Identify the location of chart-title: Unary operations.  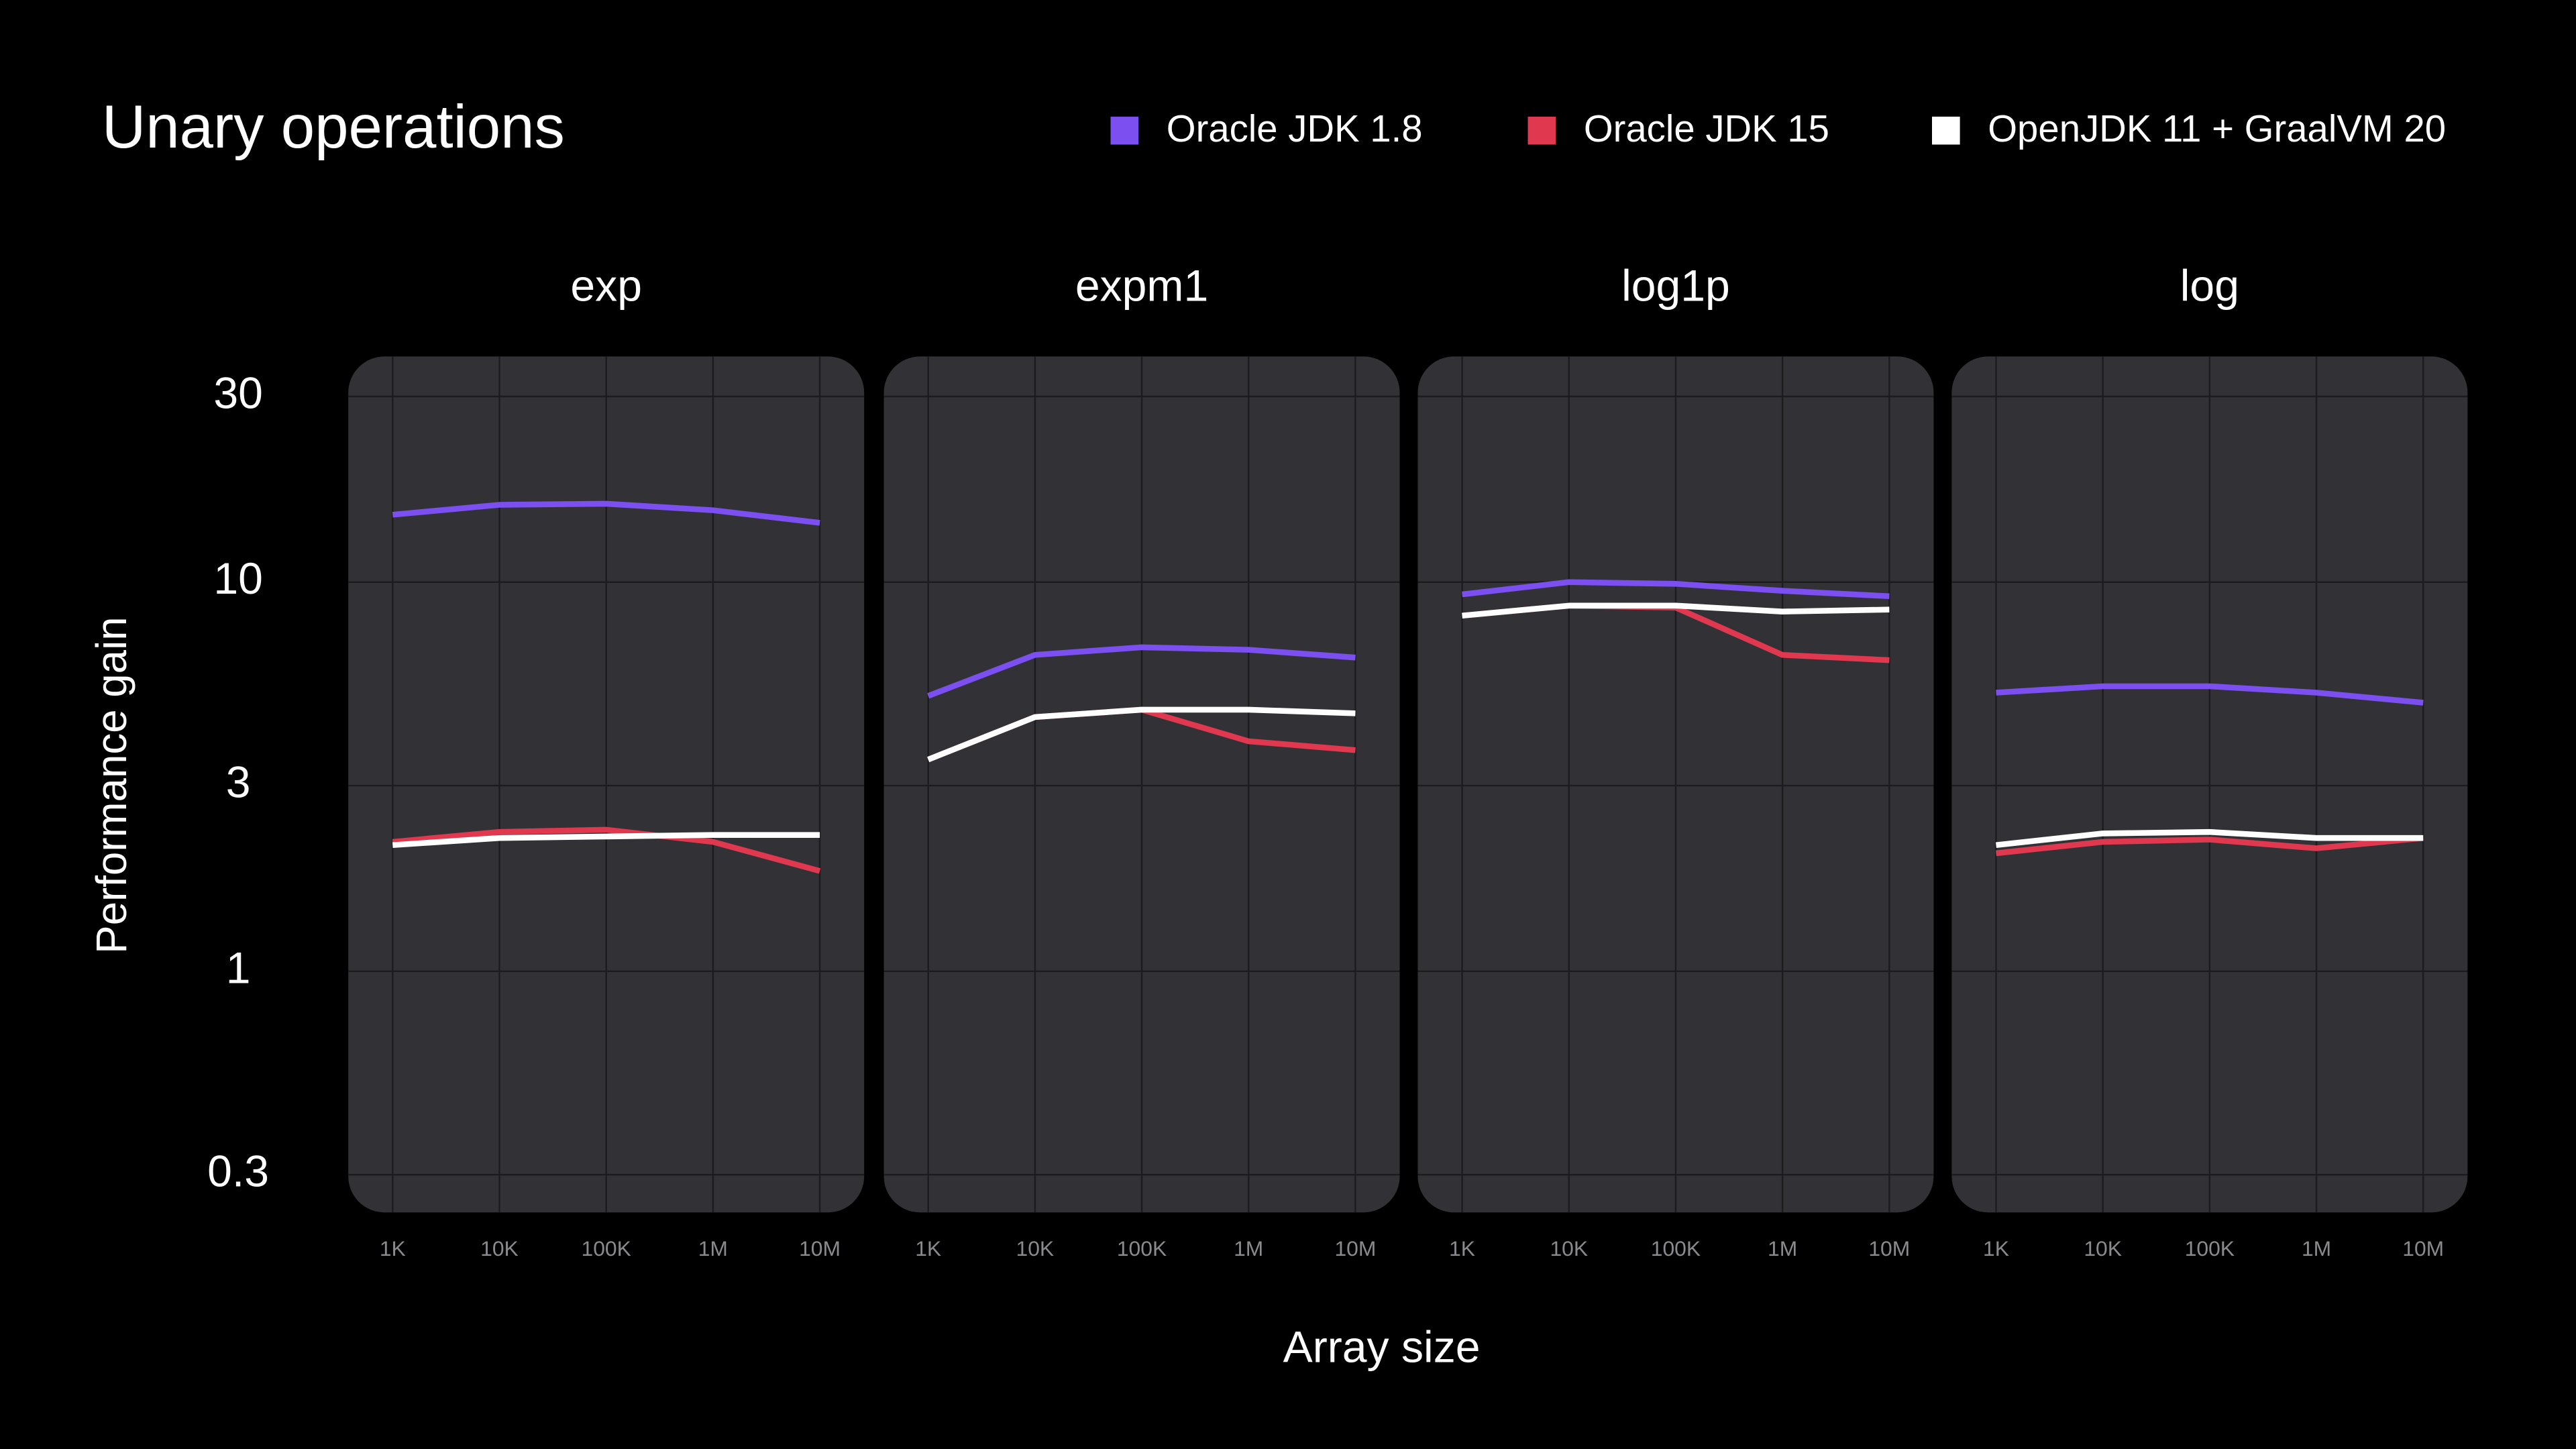
(333, 127).